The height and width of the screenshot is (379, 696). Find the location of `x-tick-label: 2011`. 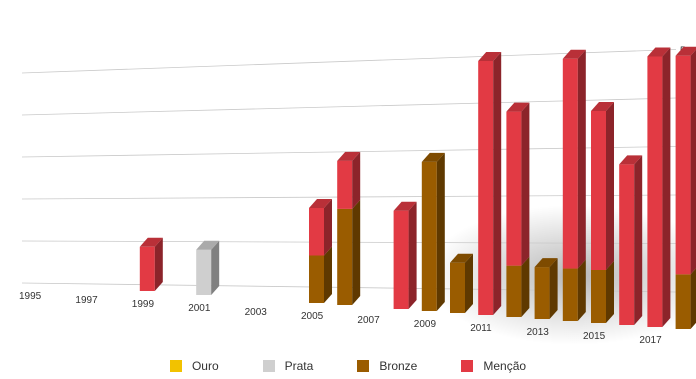

x-tick-label: 2011 is located at coordinates (481, 328).